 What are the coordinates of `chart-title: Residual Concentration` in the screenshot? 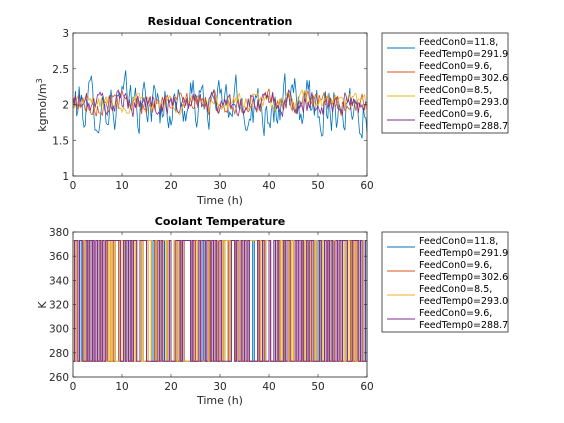 It's located at (220, 21).